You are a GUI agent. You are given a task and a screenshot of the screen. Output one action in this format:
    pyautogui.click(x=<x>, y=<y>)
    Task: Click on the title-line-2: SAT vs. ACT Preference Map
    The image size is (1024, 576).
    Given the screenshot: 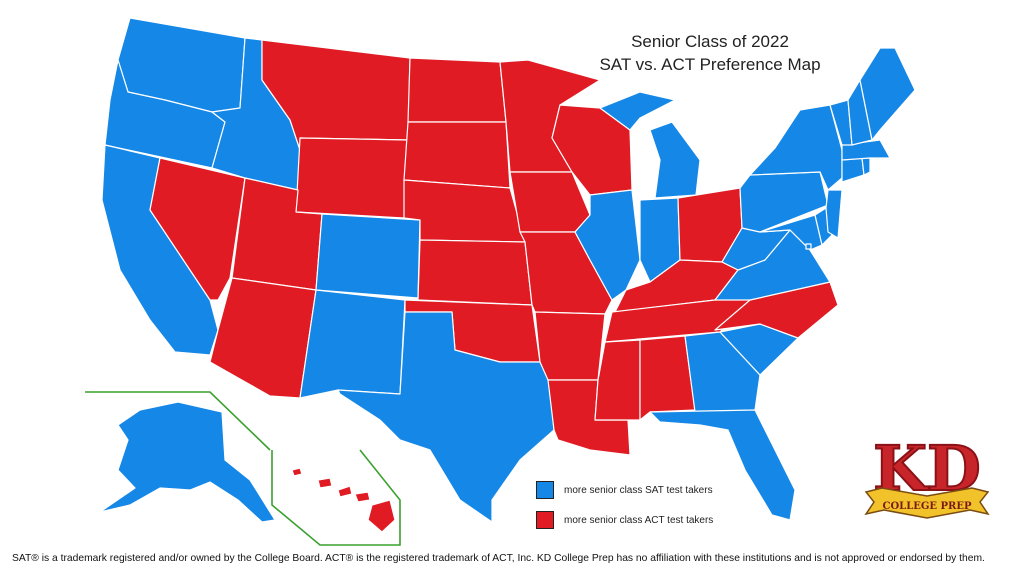 What is the action you would take?
    pyautogui.click(x=710, y=64)
    